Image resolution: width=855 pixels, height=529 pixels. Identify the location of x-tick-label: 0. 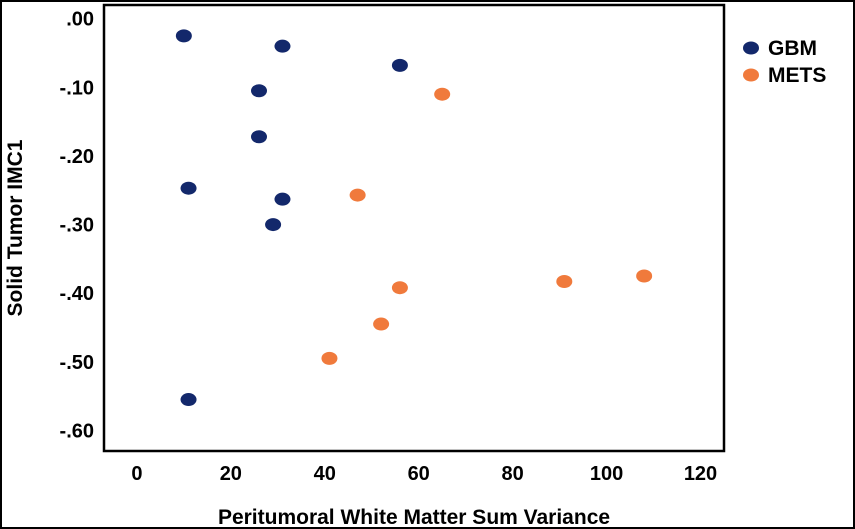
(136, 474).